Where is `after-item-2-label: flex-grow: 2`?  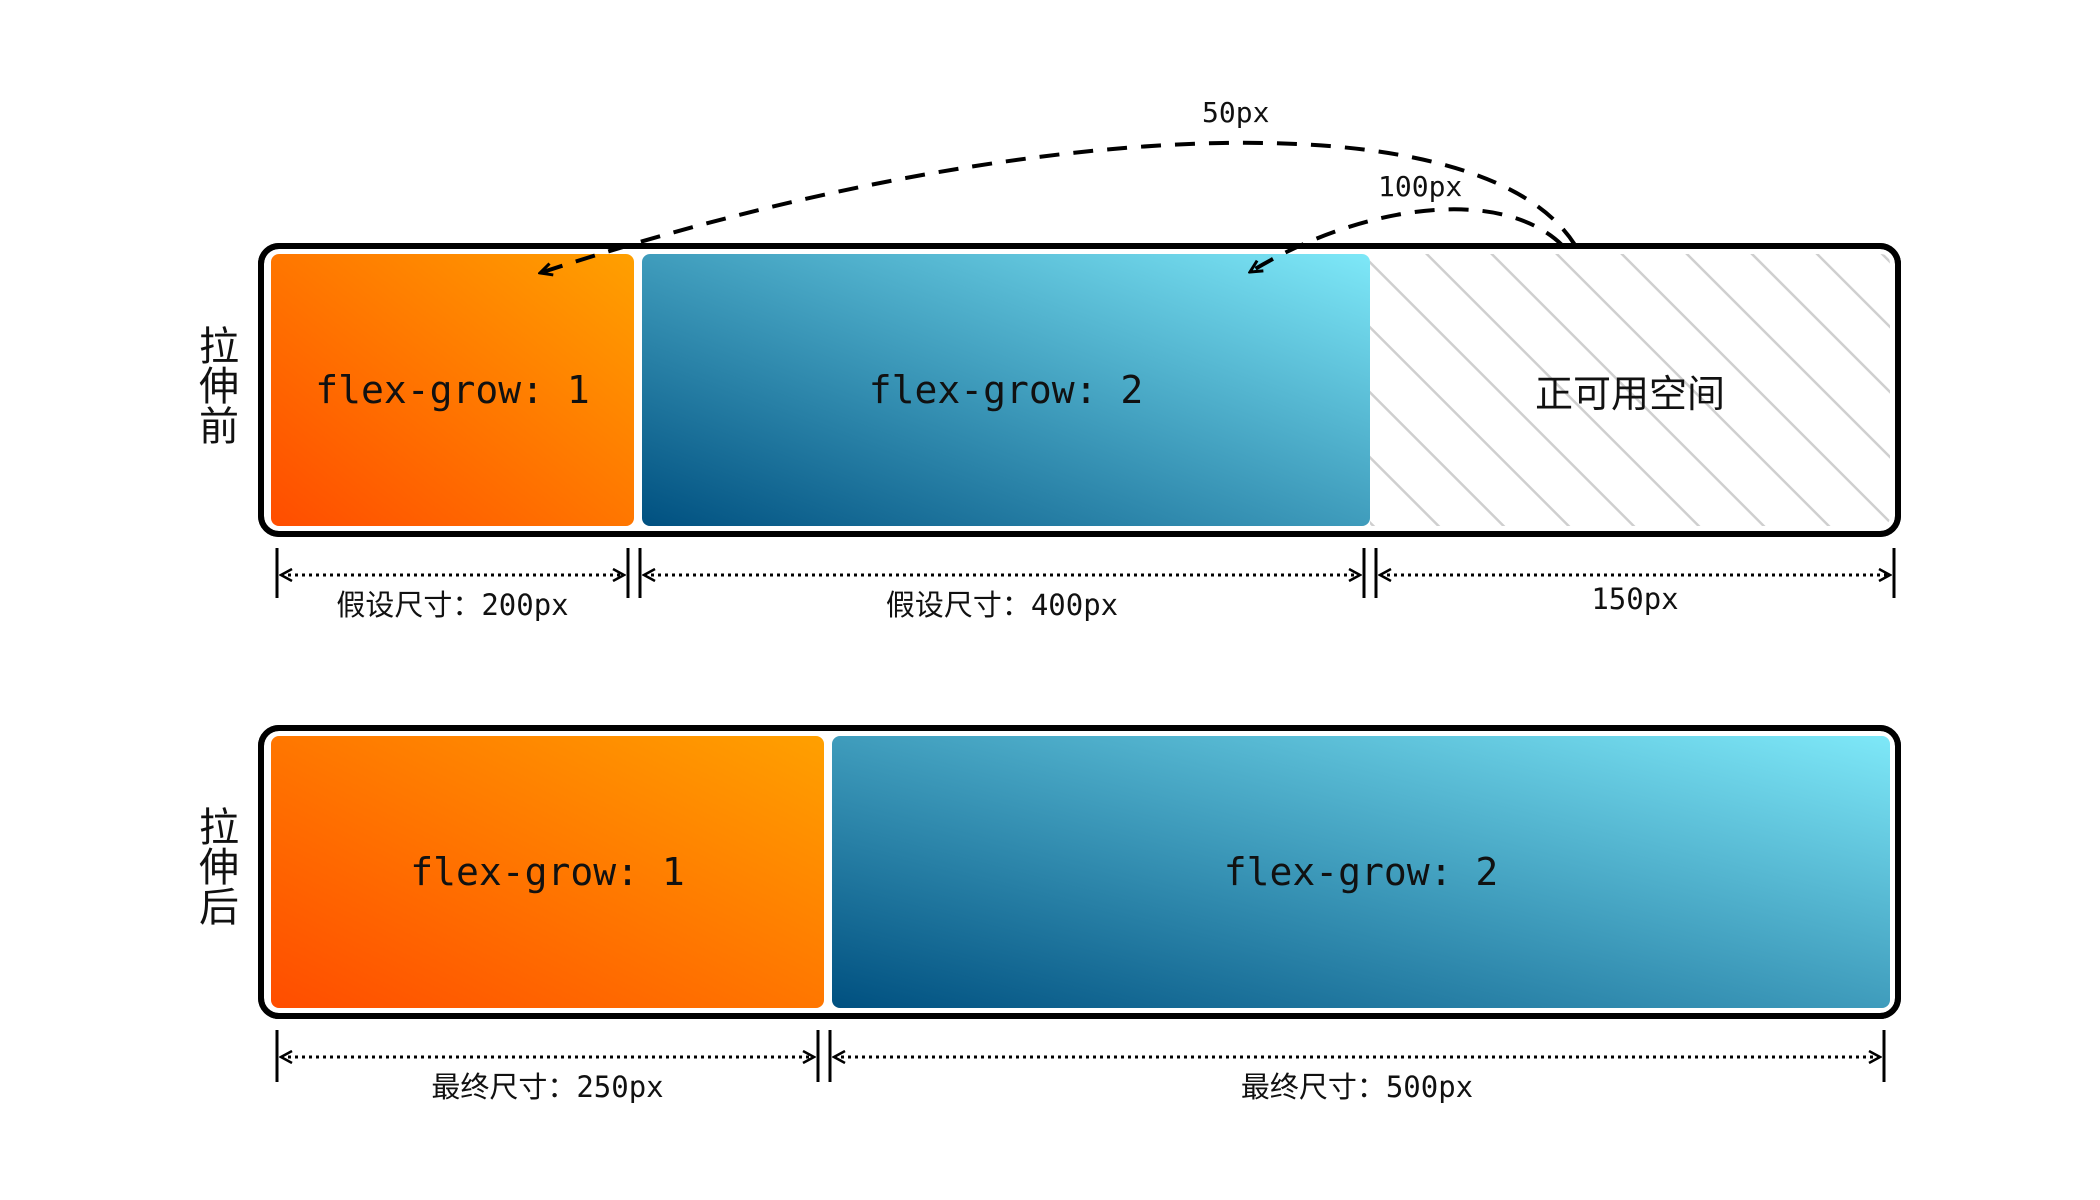 after-item-2-label: flex-grow: 2 is located at coordinates (1361, 872).